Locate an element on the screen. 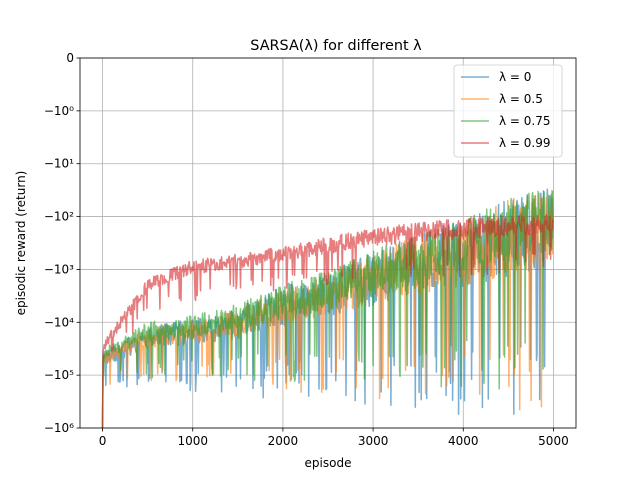 This screenshot has width=640, height=484. y-tick-label: −10⁵ is located at coordinates (59, 375).